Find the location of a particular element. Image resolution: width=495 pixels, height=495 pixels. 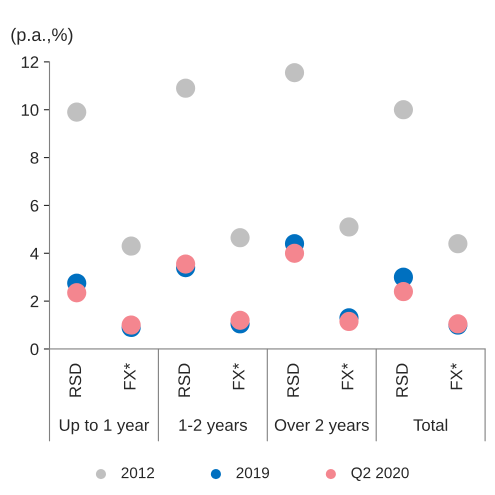

y-tick-label: 10 is located at coordinates (30, 110).